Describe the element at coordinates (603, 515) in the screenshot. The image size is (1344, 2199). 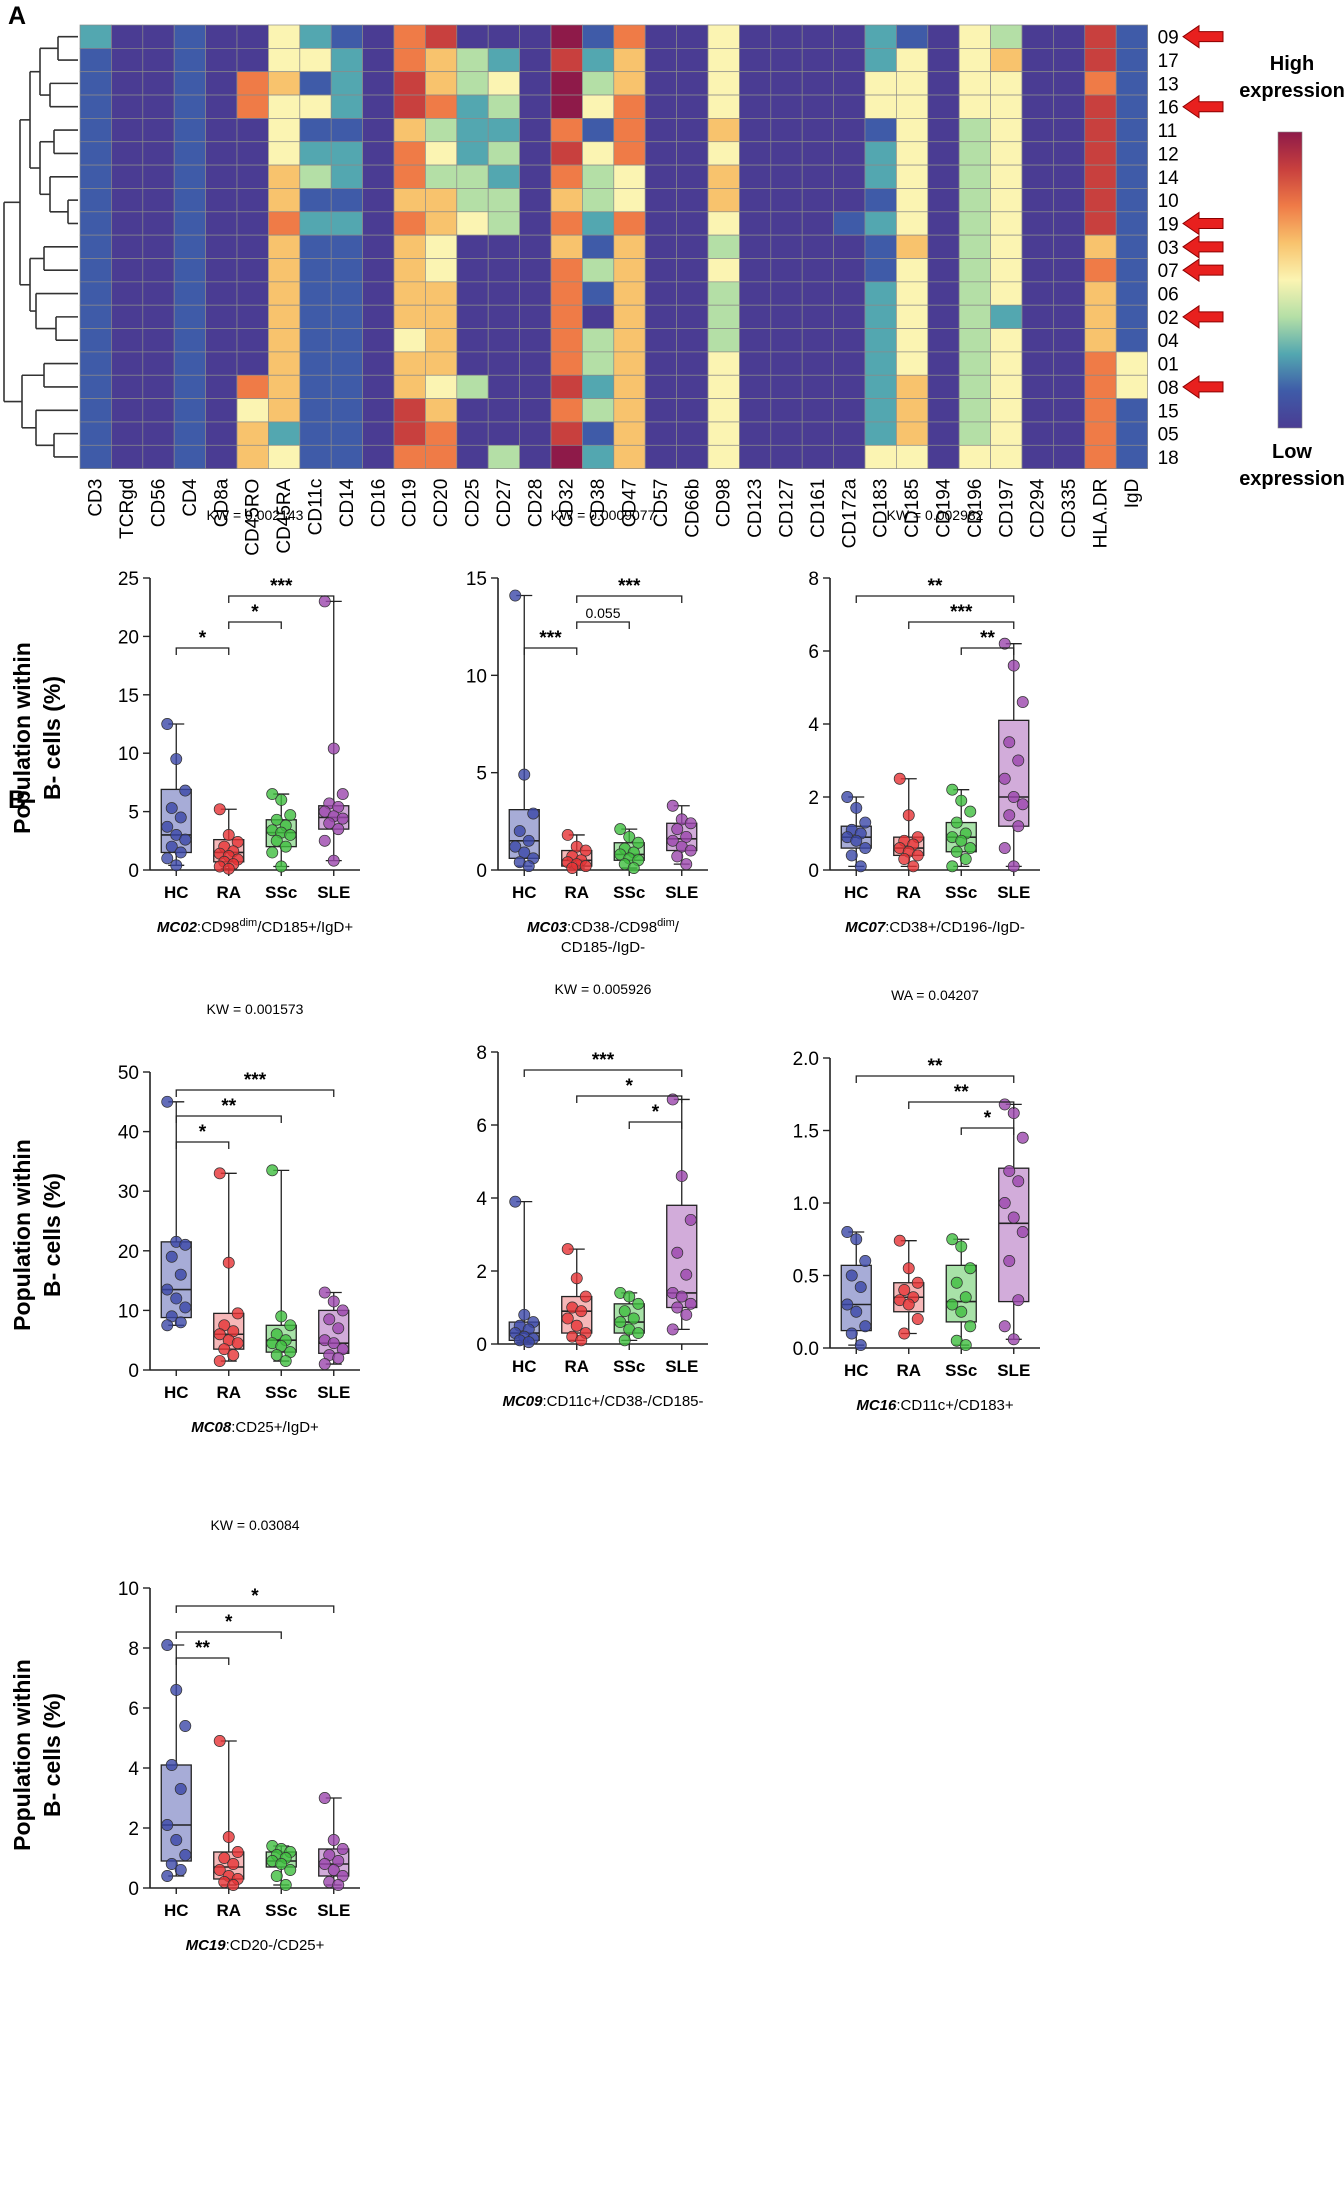
I see `panel-title: KW = 0.0009077` at that location.